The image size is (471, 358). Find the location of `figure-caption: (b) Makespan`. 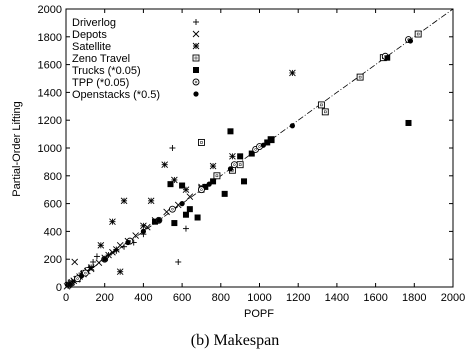

figure-caption: (b) Makespan is located at coordinates (235, 340).